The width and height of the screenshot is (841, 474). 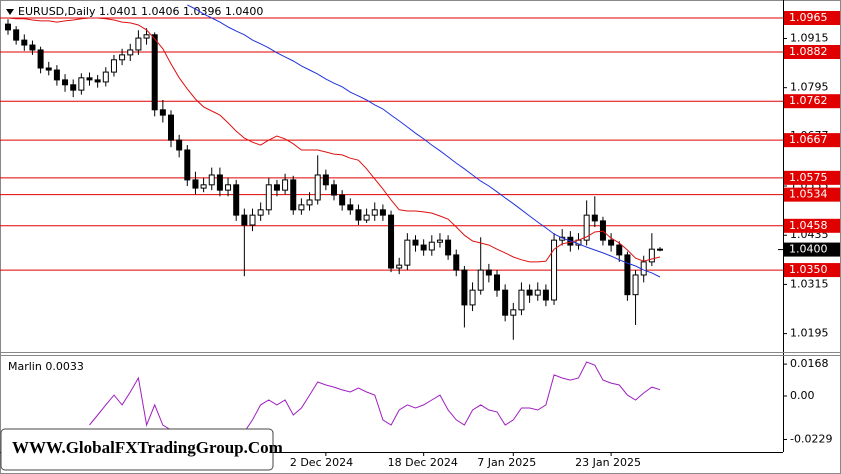 I want to click on menu-arrow, so click(x=10, y=12).